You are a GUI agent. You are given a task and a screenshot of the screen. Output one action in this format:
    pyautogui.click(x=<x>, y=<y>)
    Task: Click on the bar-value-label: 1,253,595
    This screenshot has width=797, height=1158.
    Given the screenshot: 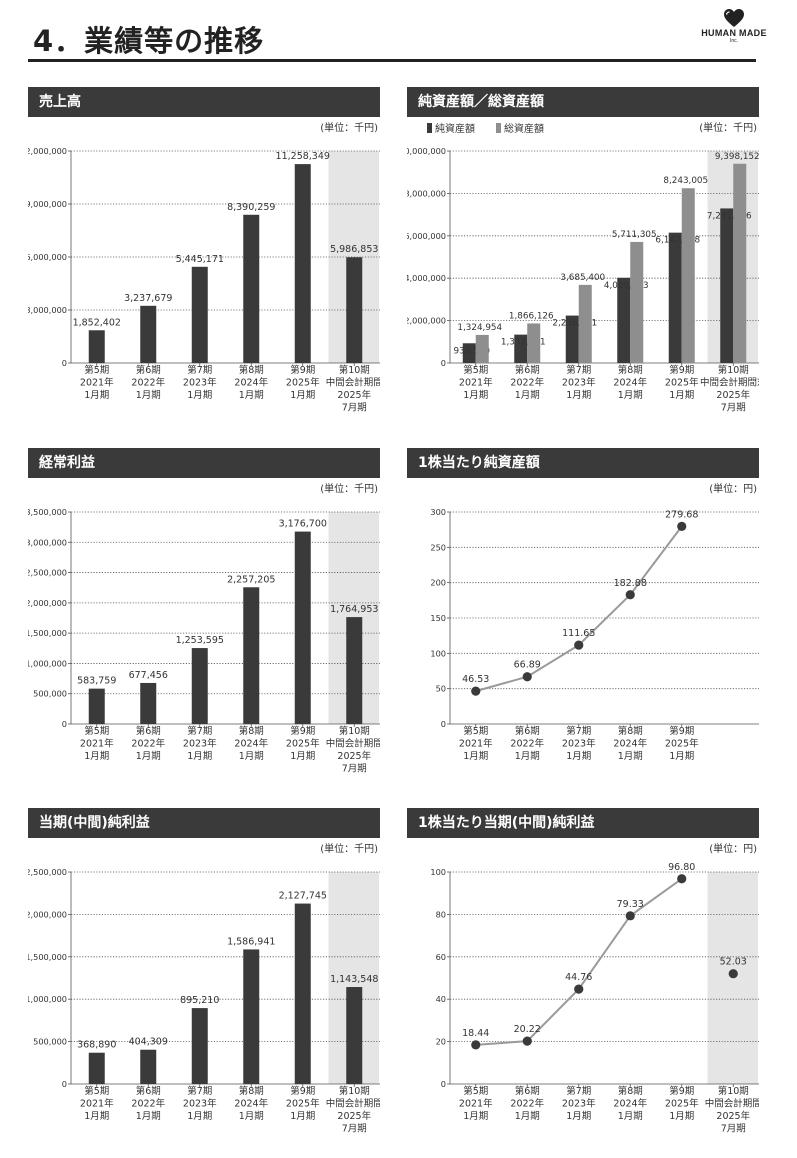 What is the action you would take?
    pyautogui.click(x=200, y=640)
    